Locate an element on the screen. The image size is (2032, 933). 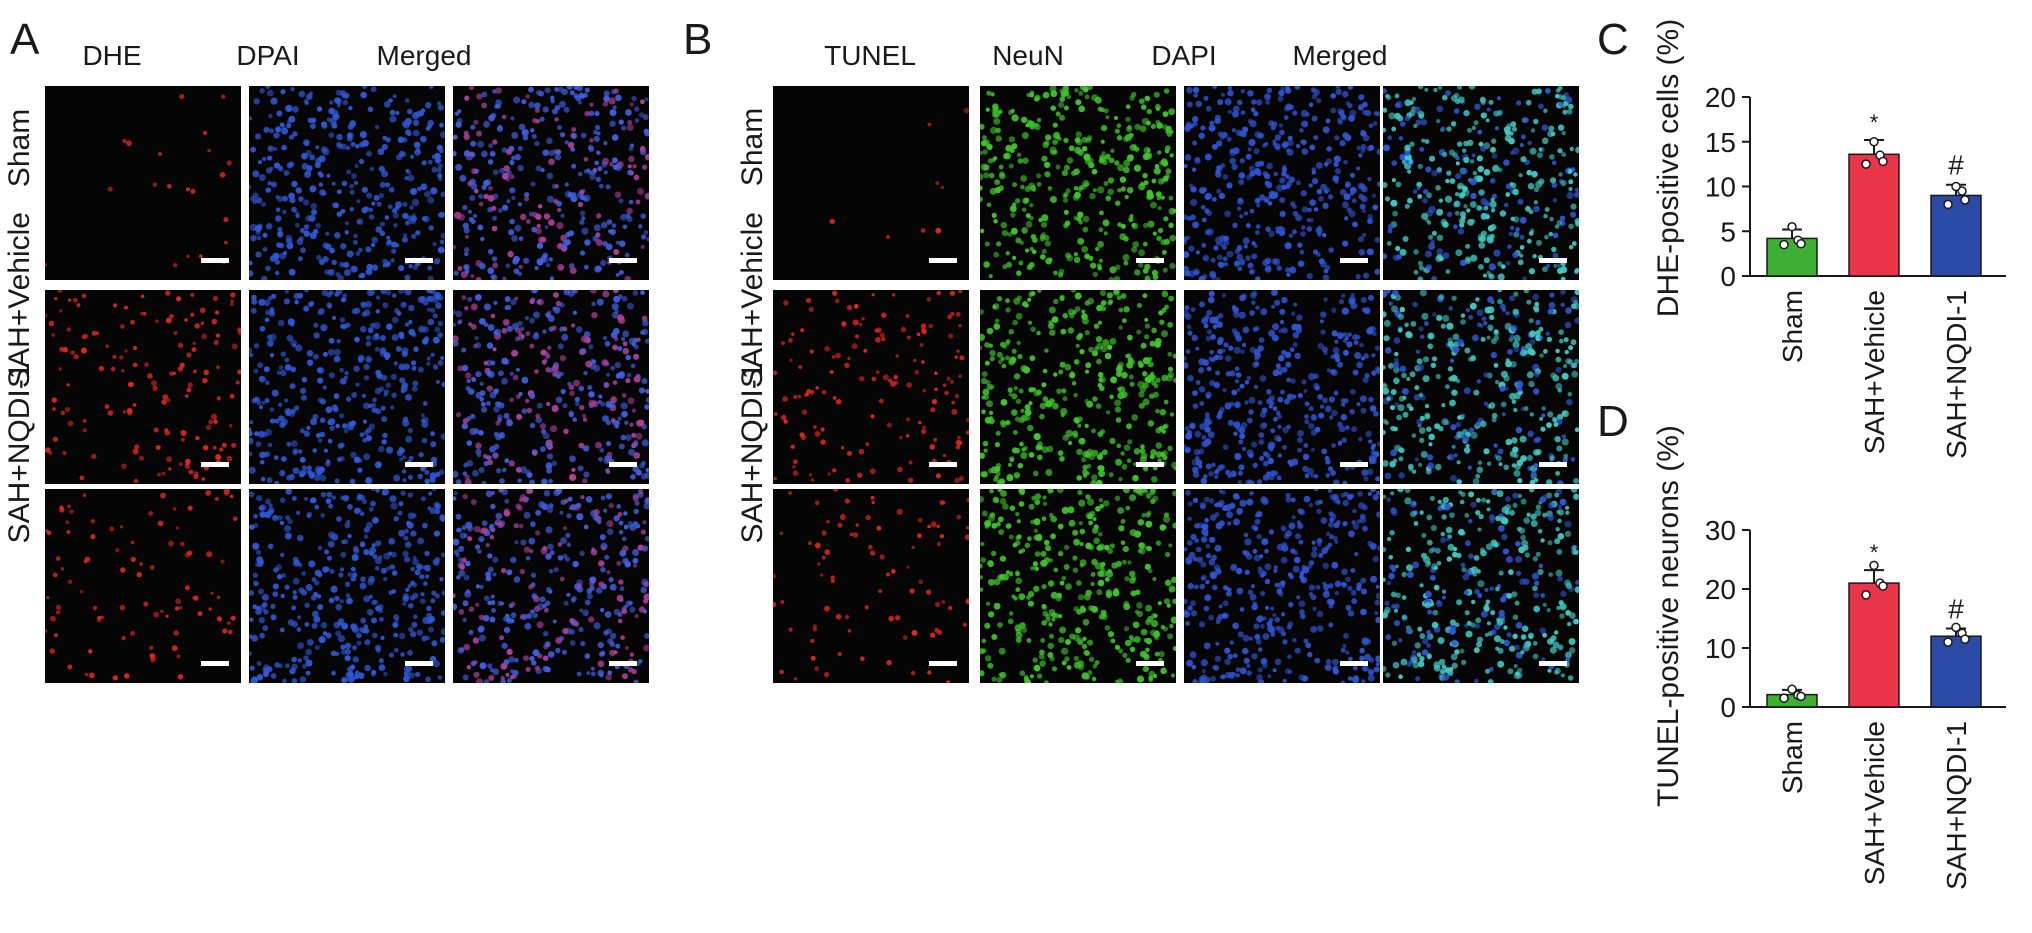
micrograph-a-dpai-row2 is located at coordinates (347, 387).